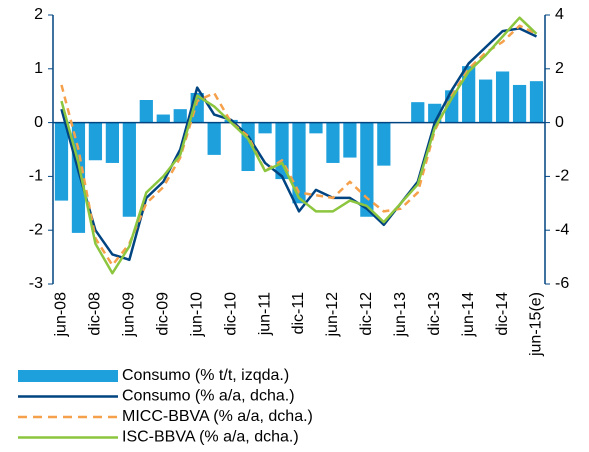 Image resolution: width=589 pixels, height=452 pixels. I want to click on y2-tick-label: 0, so click(559, 122).